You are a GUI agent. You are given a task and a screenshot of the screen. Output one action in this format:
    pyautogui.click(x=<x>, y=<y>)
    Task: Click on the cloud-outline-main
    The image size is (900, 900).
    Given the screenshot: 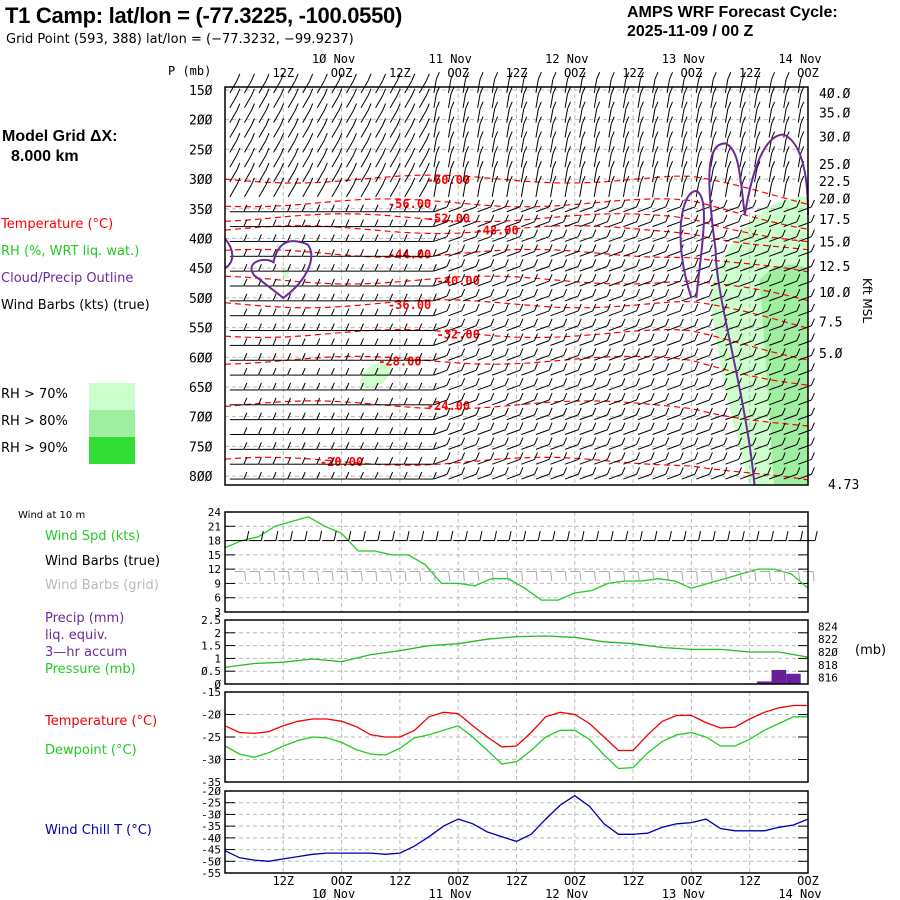 What is the action you would take?
    pyautogui.click(x=758, y=309)
    